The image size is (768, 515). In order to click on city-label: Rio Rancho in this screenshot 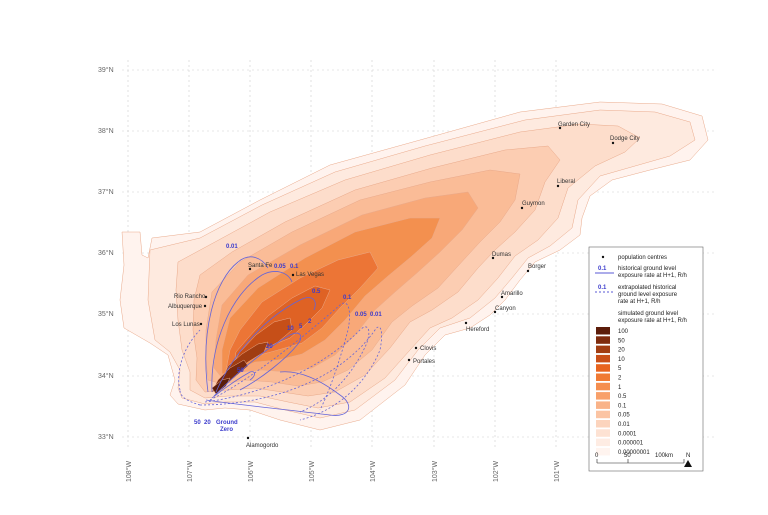, I will do `click(190, 297)`.